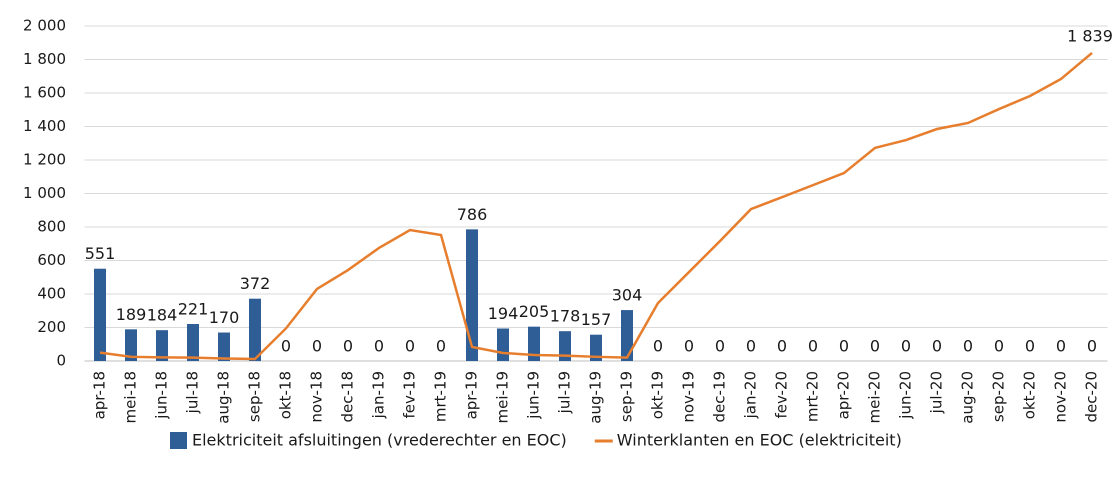 Image resolution: width=1120 pixels, height=481 pixels. Describe the element at coordinates (627, 396) in the screenshot. I see `x-tick-label: sep-19` at that location.